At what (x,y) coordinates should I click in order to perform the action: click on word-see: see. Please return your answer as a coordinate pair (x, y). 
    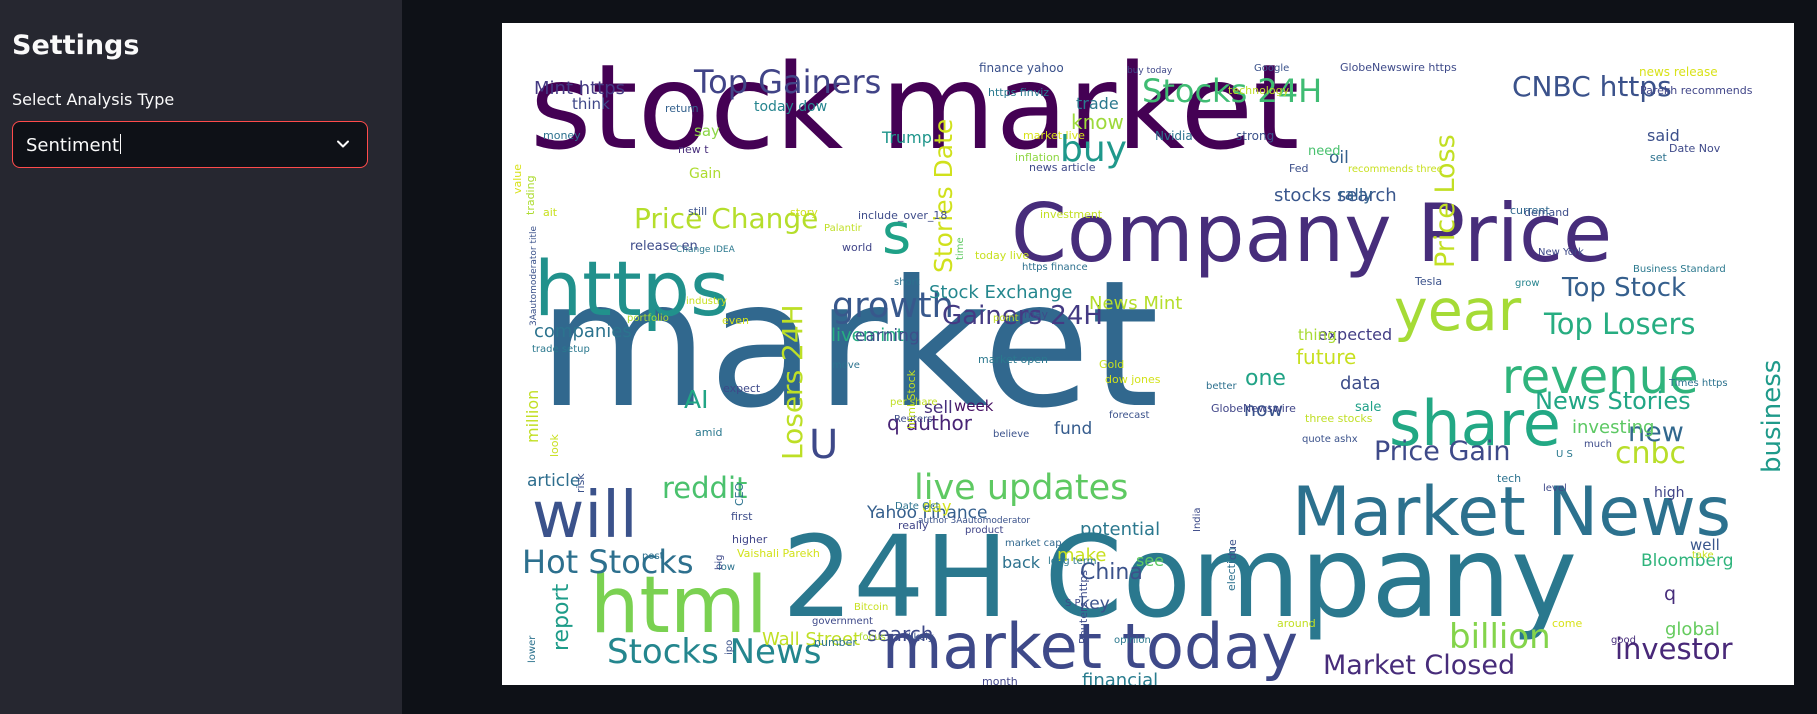
    Looking at the image, I should click on (1150, 560).